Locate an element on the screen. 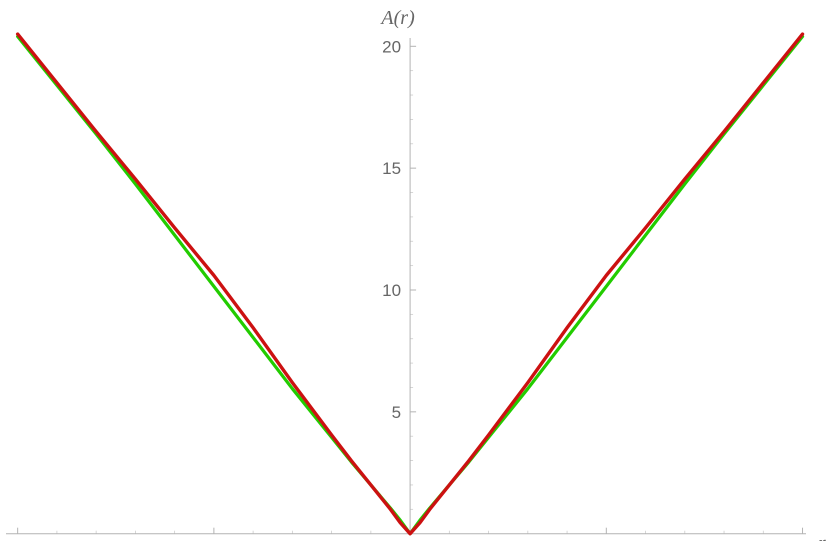 This screenshot has height=541, width=830. tick-labels: −20−1010205101520 is located at coordinates (391, 229).